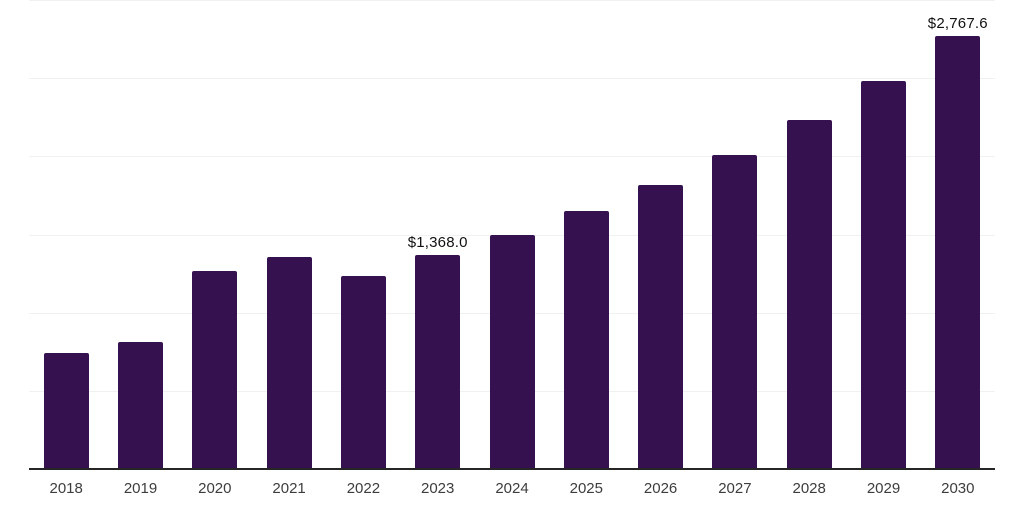  I want to click on bar-value-label-2030: $2,767.6, so click(957, 24).